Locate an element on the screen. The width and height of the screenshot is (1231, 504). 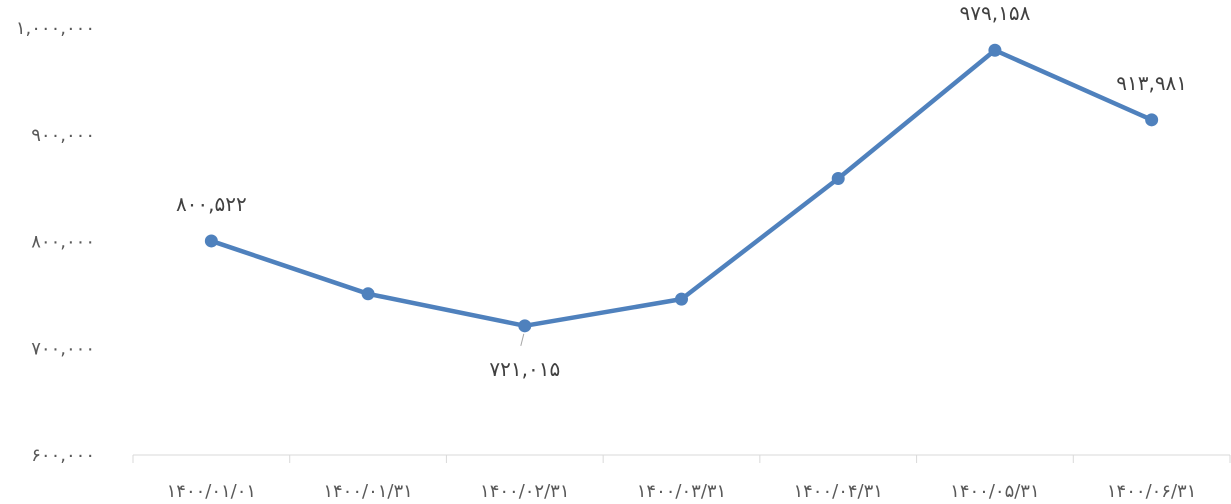
data-label: ۸۰۰,۵۲۲ is located at coordinates (211, 204).